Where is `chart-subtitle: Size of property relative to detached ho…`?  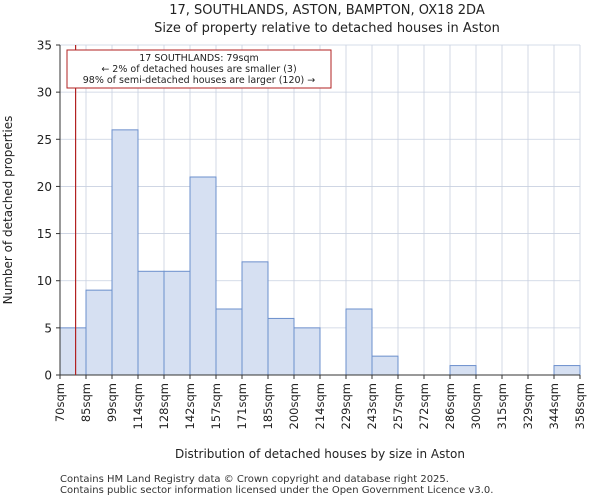 chart-subtitle: Size of property relative to detached ho… is located at coordinates (327, 28).